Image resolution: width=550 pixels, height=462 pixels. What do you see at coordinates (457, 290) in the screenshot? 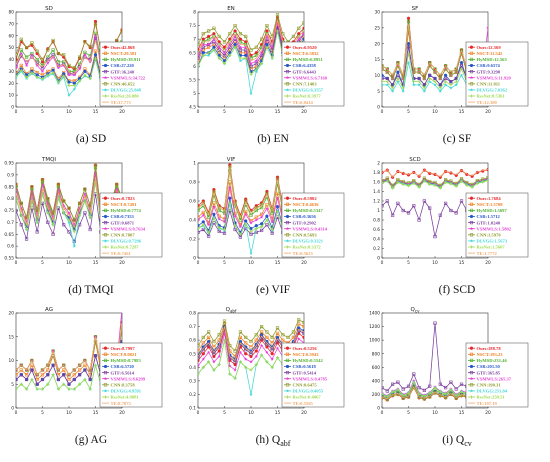
I see `chart-caption: (f) SCD` at bounding box center [457, 290].